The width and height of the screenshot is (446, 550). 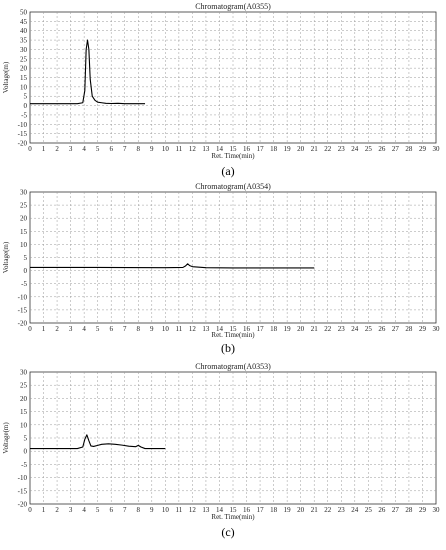 What do you see at coordinates (234, 149) in the screenshot?
I see `chart-0-x-tick-label: 15` at bounding box center [234, 149].